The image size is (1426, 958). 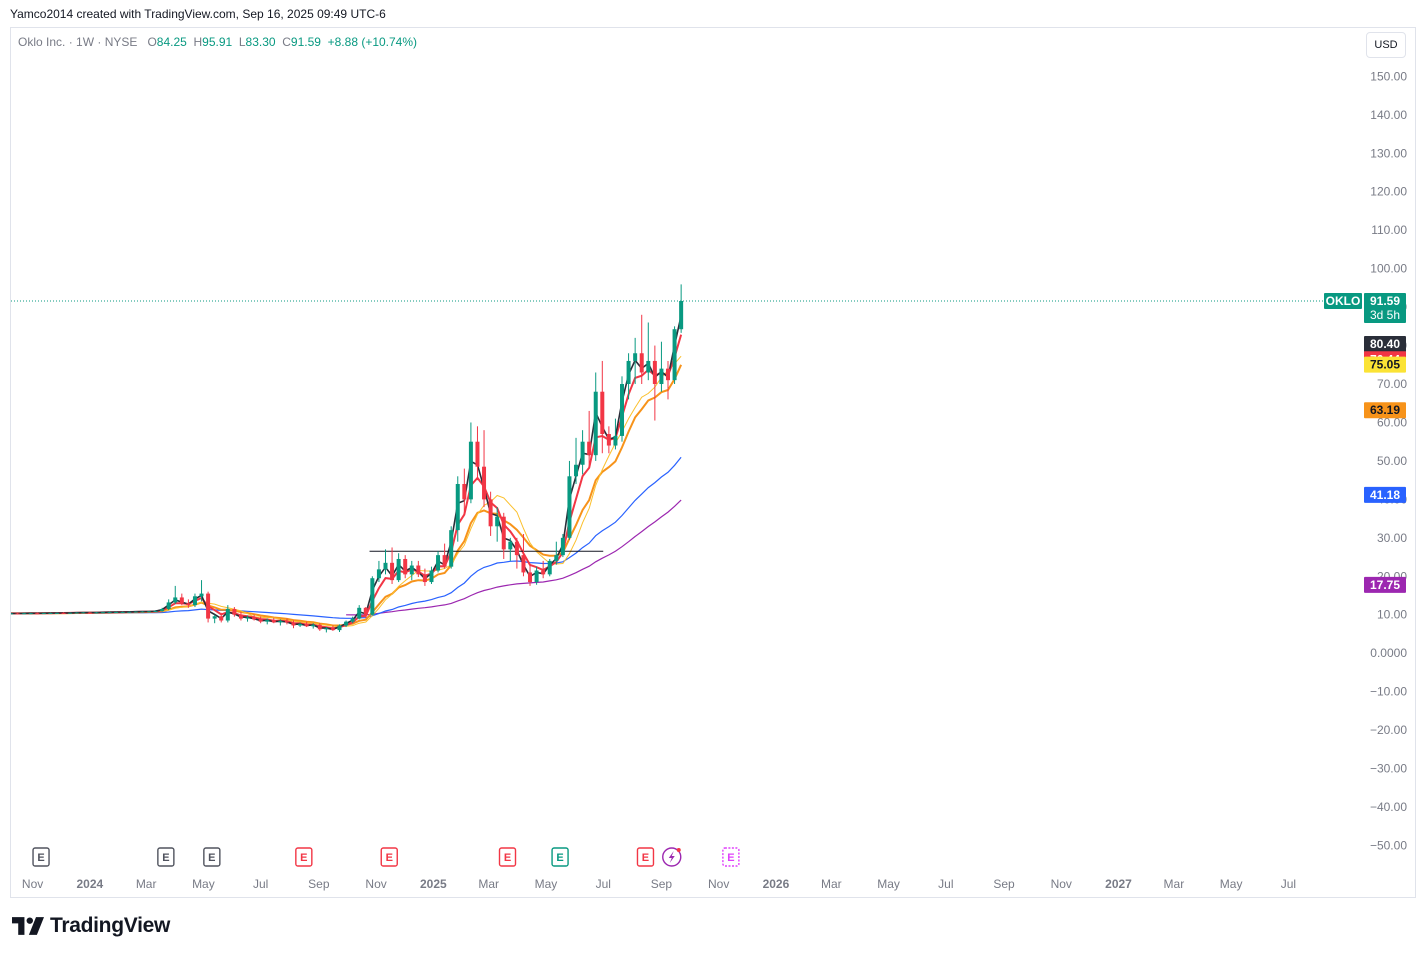 I want to click on lightning-icon, so click(x=672, y=857).